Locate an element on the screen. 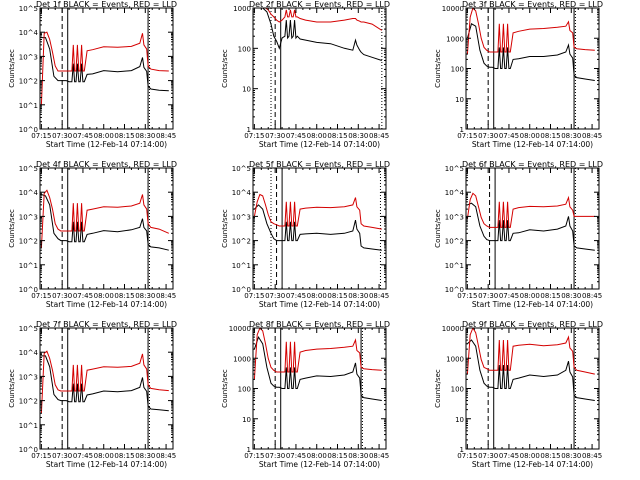 This screenshot has height=480, width=640. panel-title: Det 5f BLACK = Events, RED = LLD is located at coordinates (319, 164).